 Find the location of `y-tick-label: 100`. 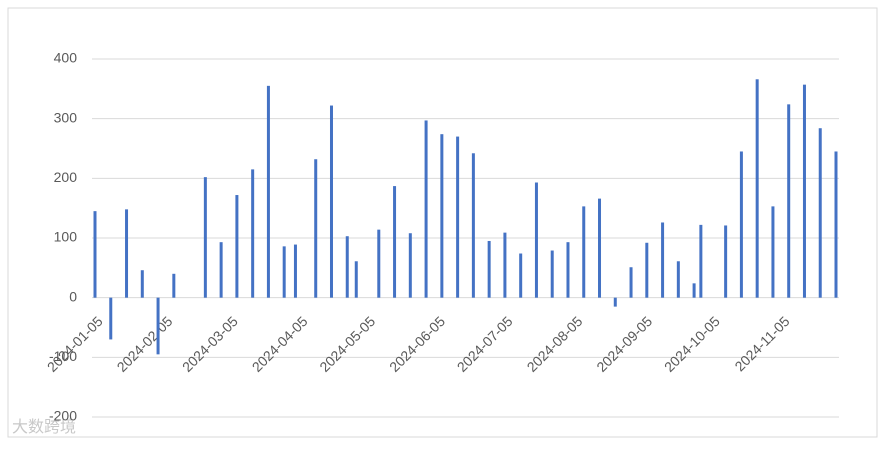

y-tick-label: 100 is located at coordinates (66, 237).